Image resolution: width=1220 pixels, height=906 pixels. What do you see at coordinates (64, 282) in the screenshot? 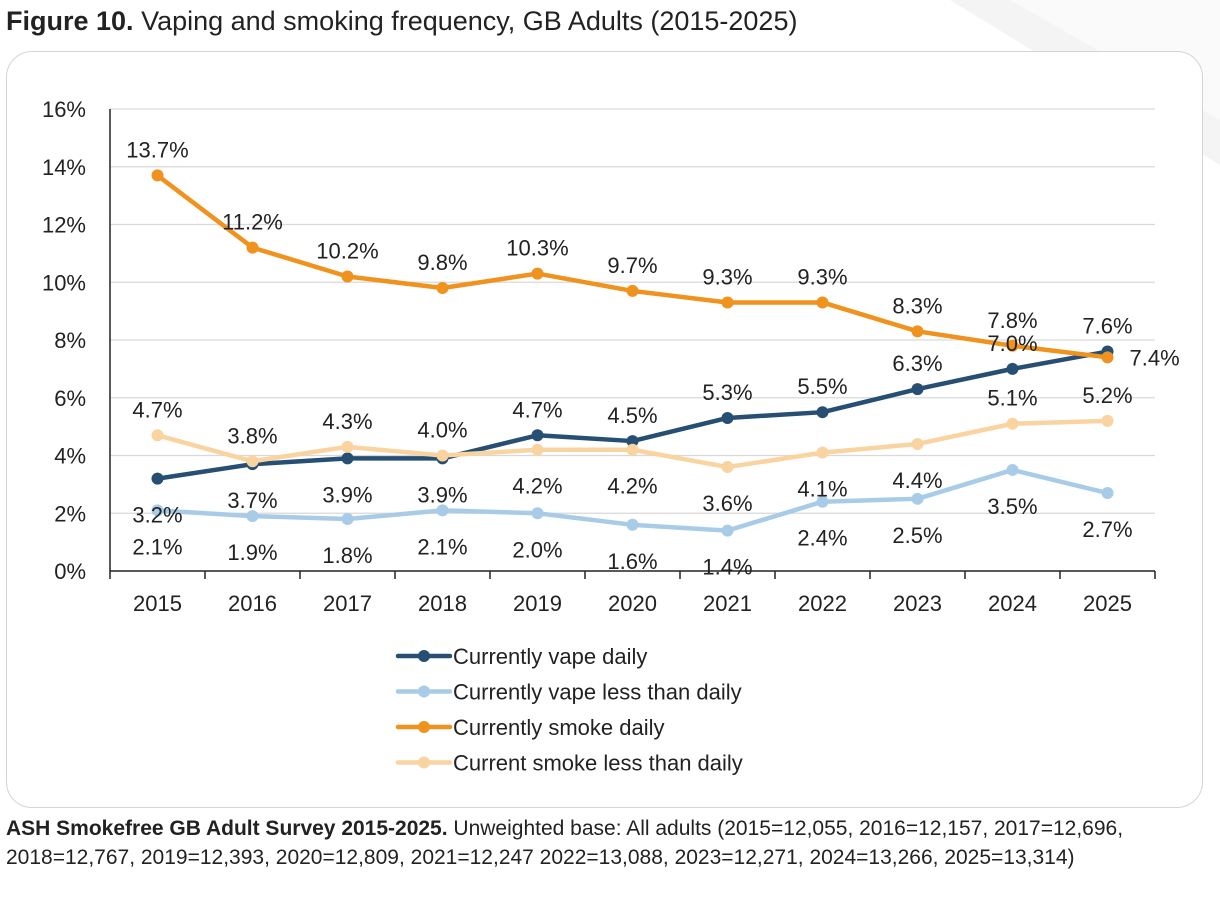
I see `y-tick-label: 10%` at bounding box center [64, 282].